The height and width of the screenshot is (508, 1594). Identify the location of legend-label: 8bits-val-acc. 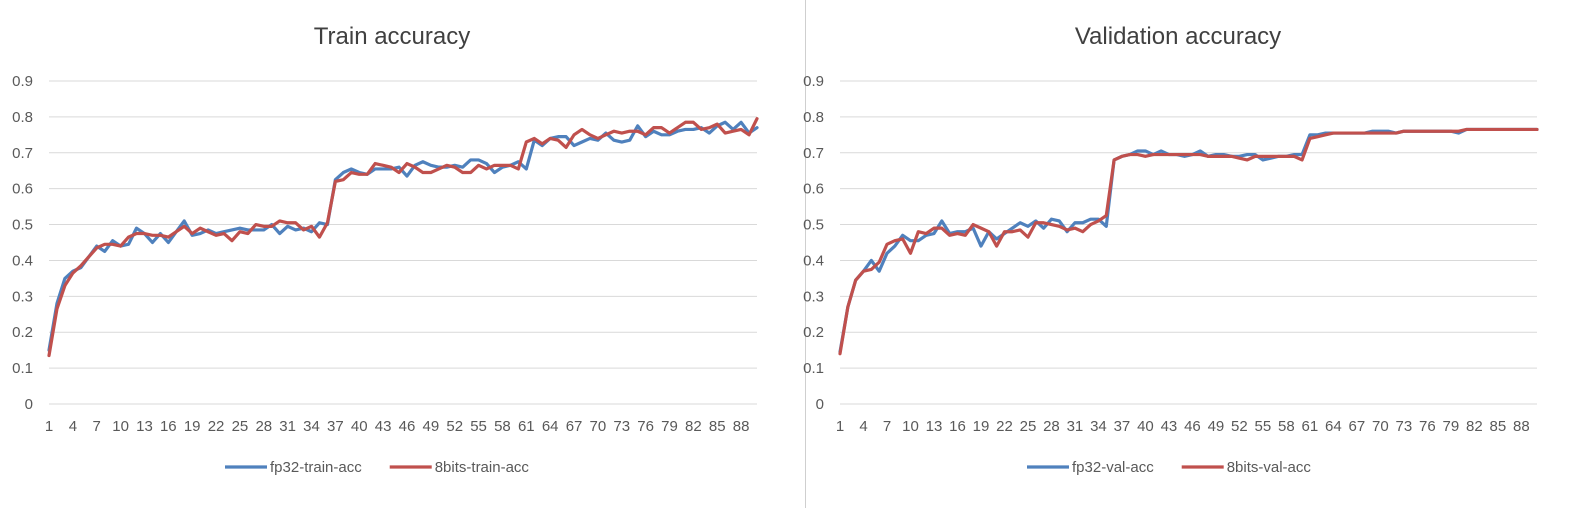
(1269, 467).